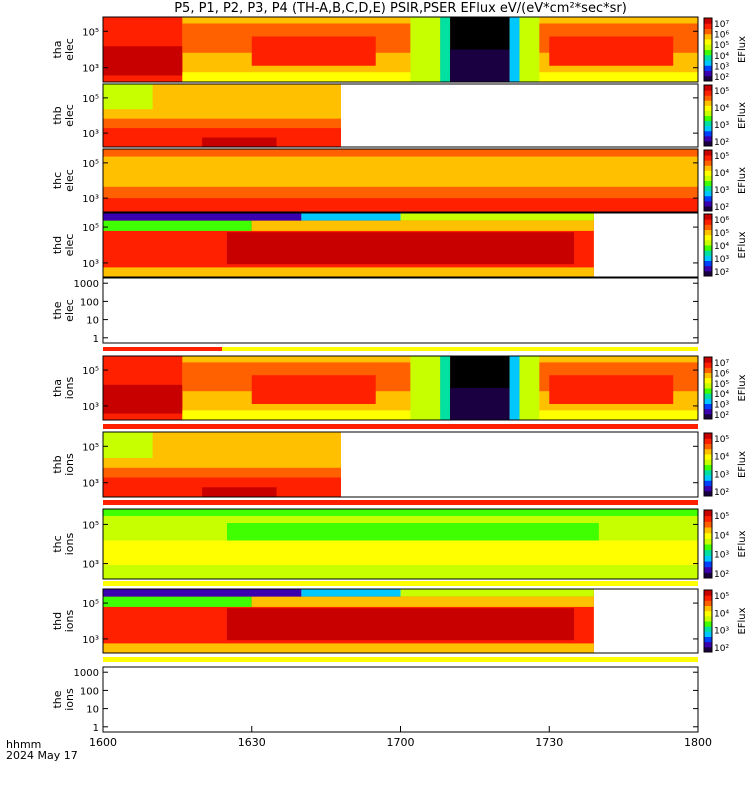 This screenshot has width=750, height=800. I want to click on colorbar-tick-label: 10⁷, so click(721, 364).